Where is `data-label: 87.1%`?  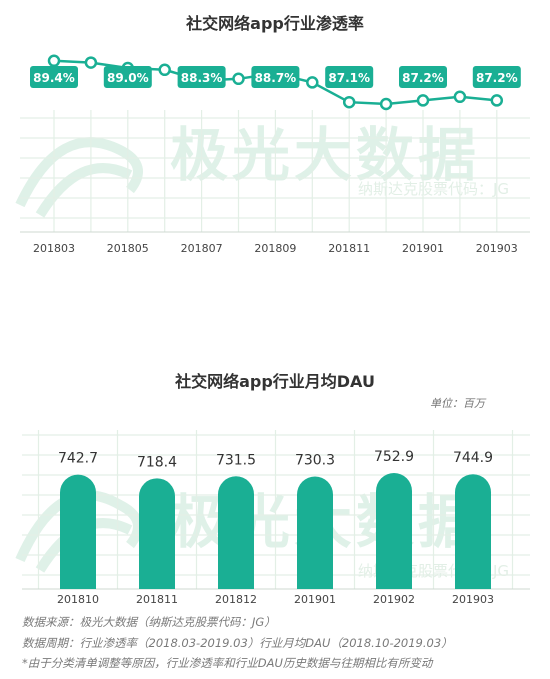 data-label: 87.1% is located at coordinates (349, 78).